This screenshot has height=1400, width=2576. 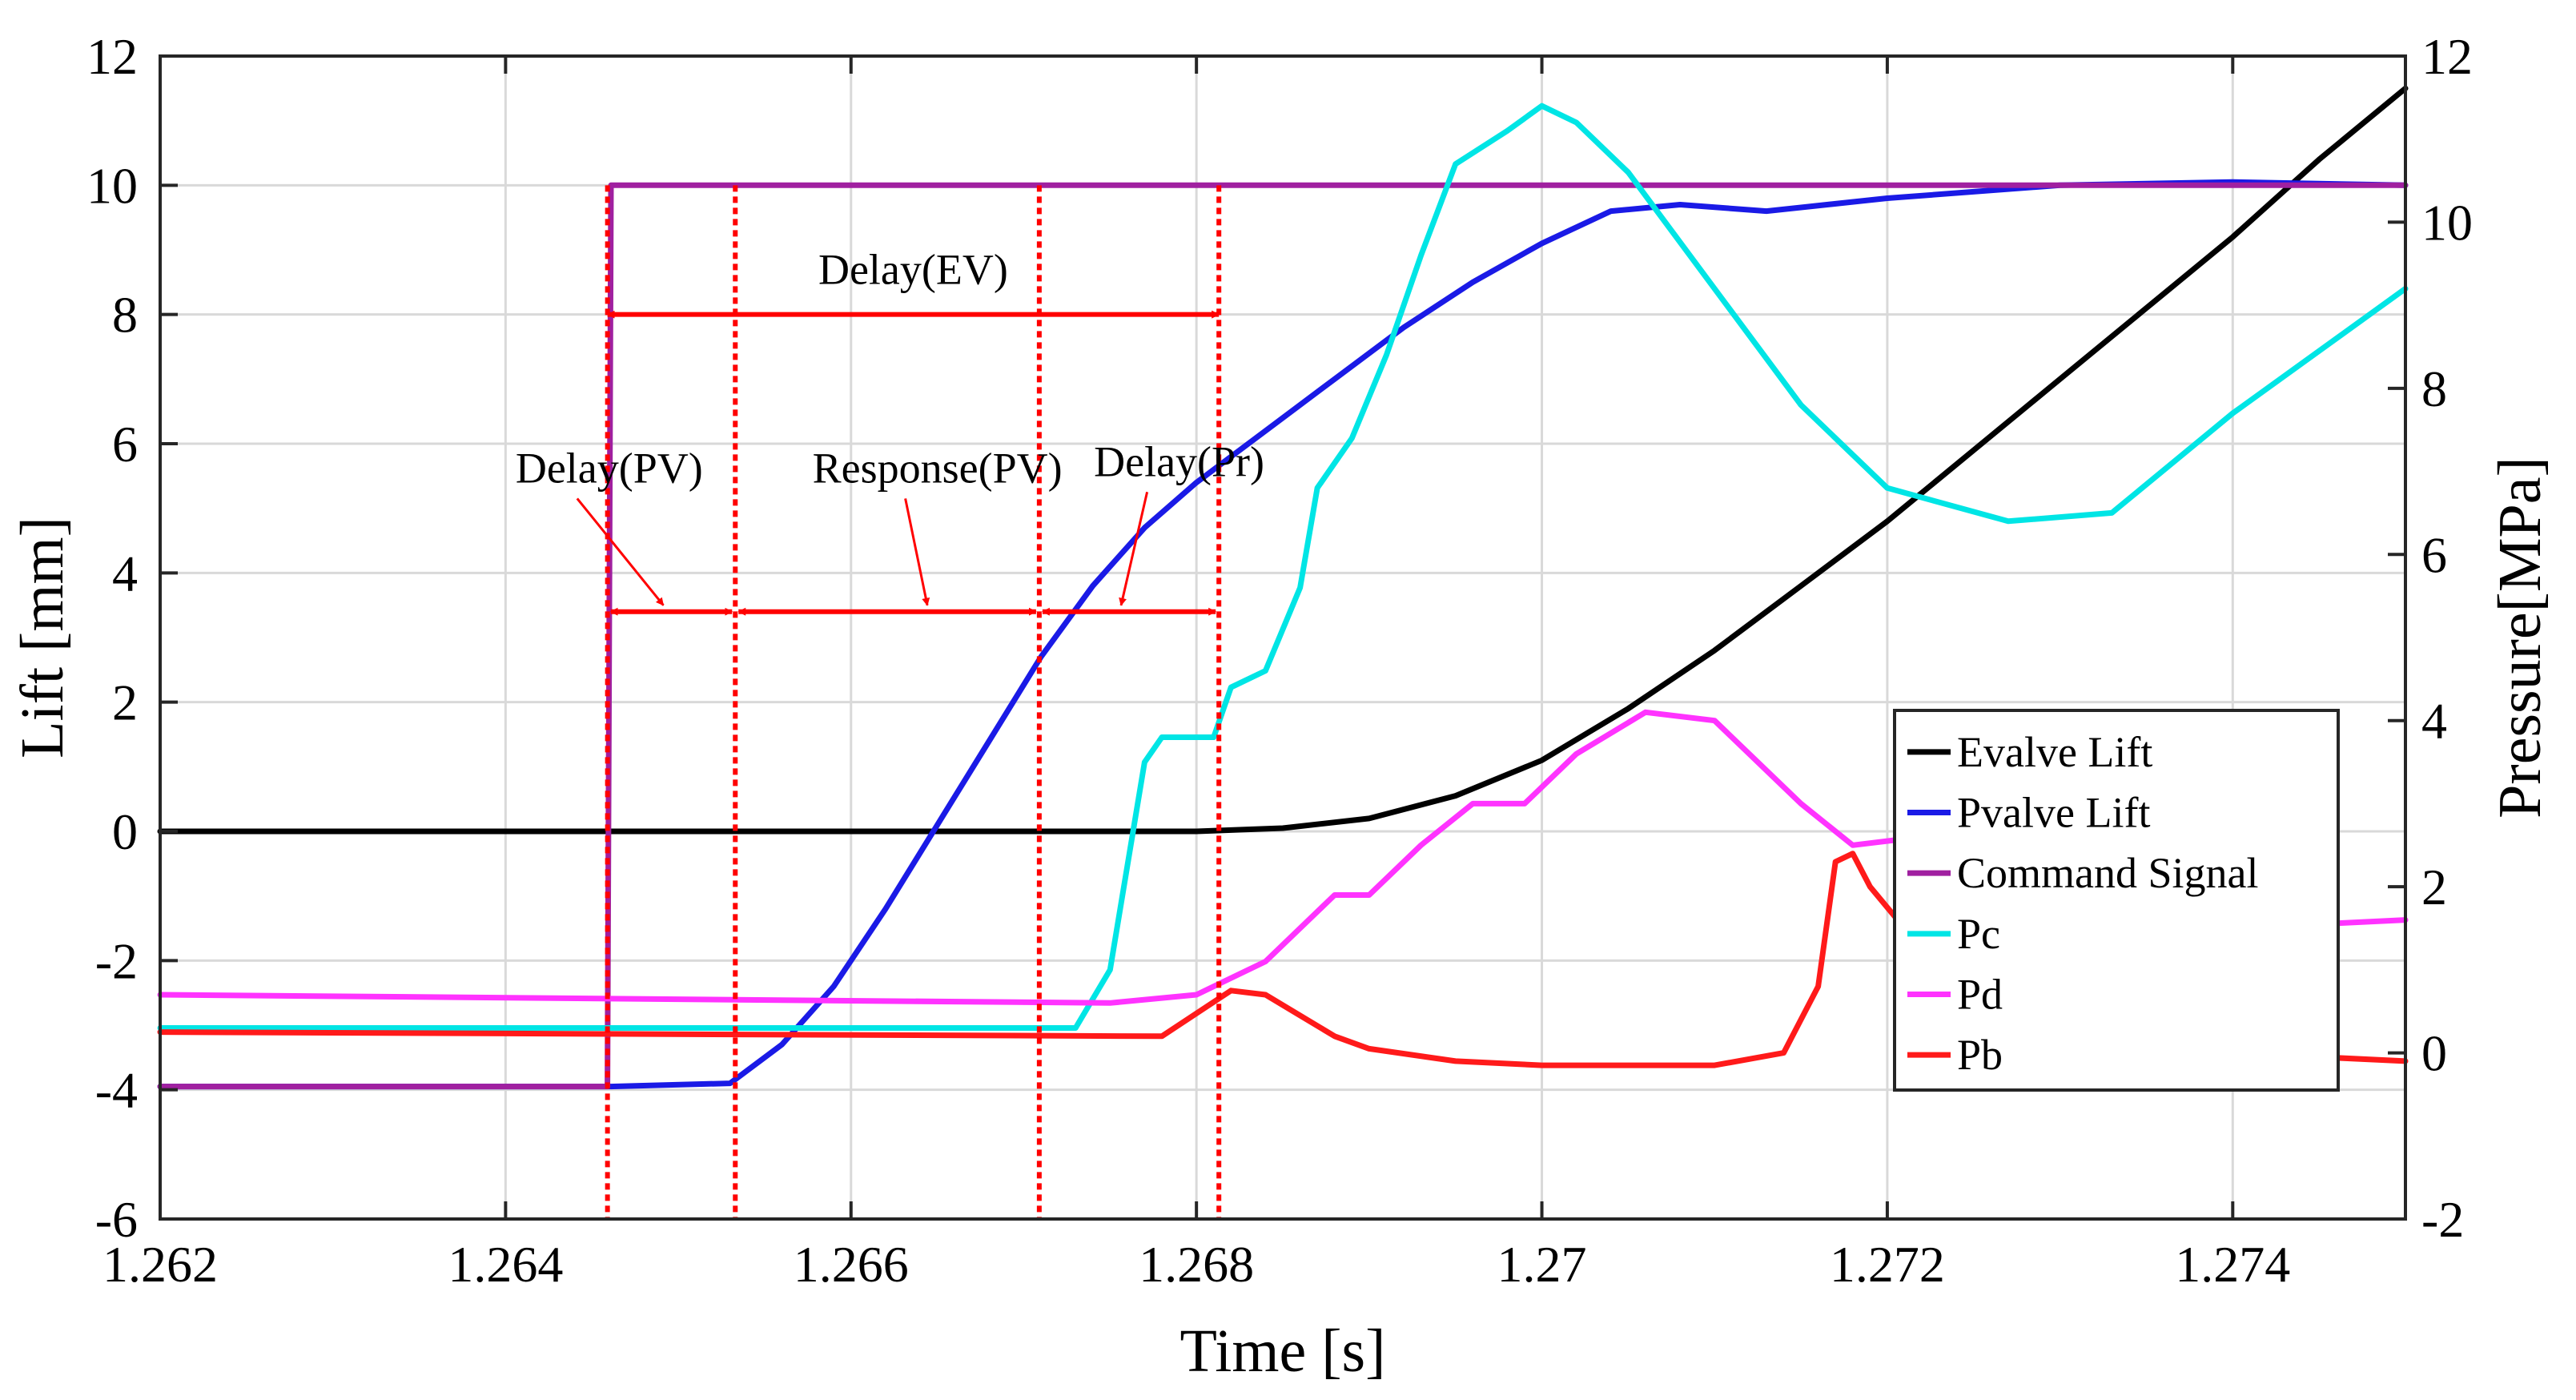 I want to click on legend-label: Evalve Lift, so click(x=2054, y=752).